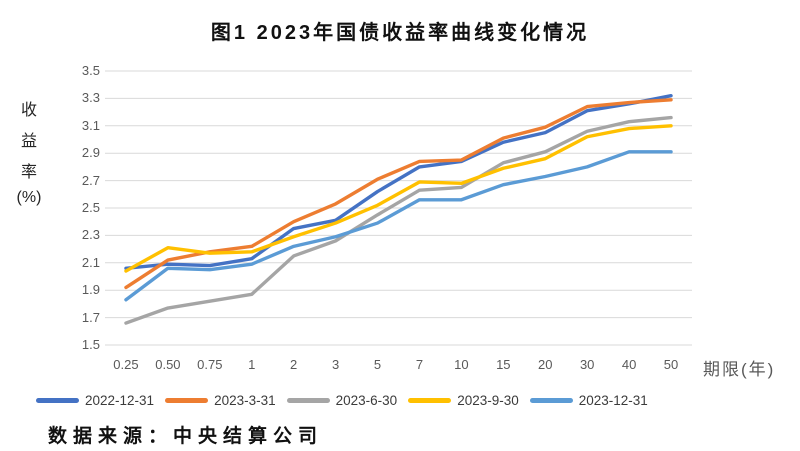  I want to click on x-tick-label: 7, so click(419, 364).